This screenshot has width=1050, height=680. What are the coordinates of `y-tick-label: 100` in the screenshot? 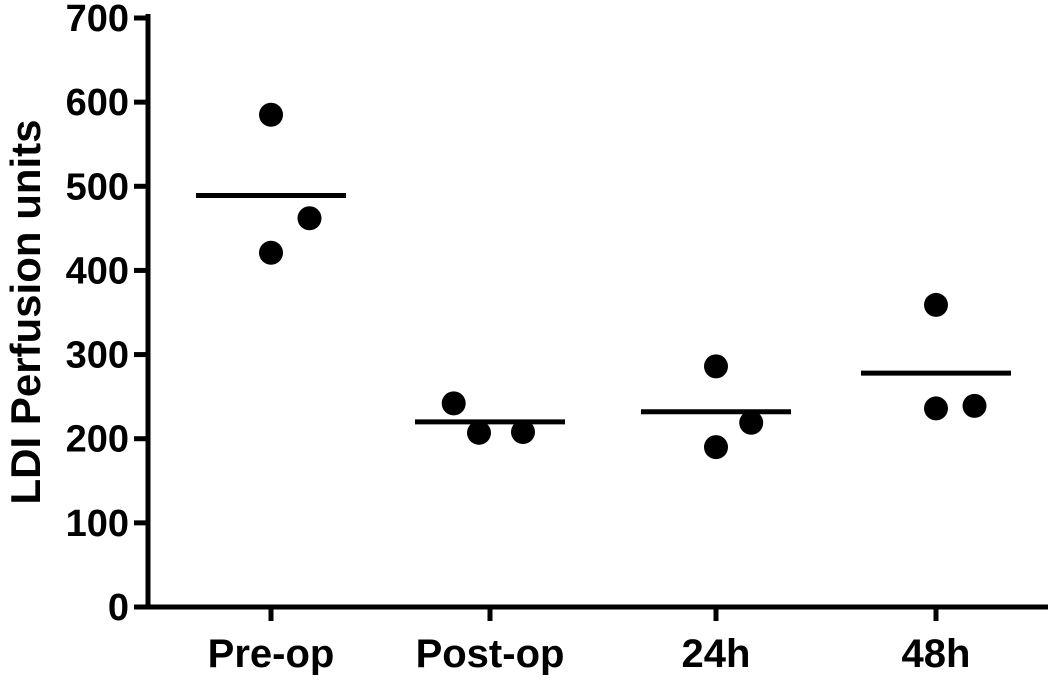 It's located at (97, 524).